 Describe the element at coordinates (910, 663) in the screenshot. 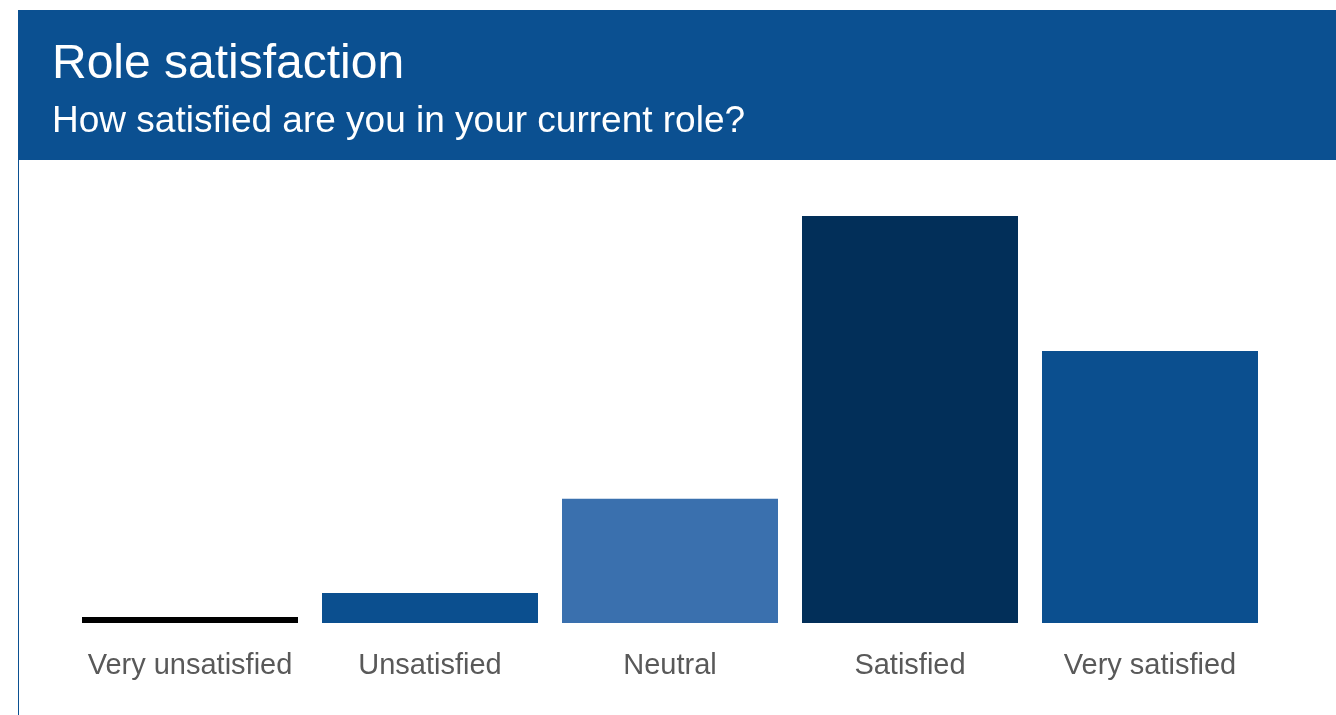

I see `x-tick-label: Satisfied` at that location.